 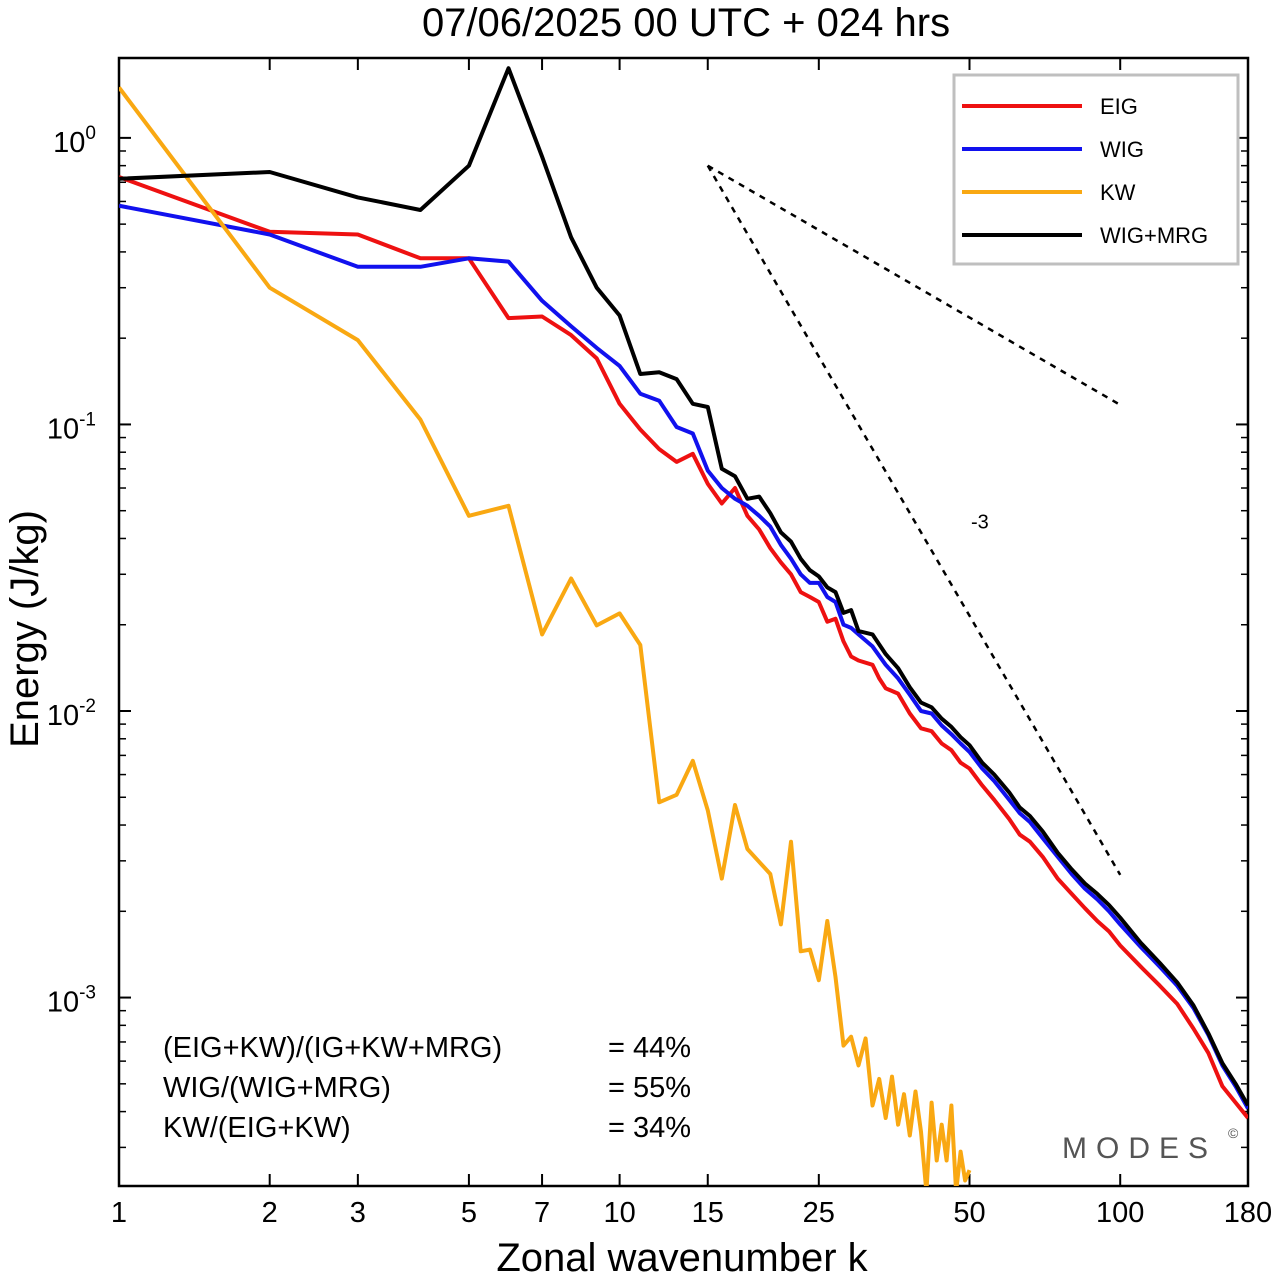 I want to click on x-tick-label: 100, so click(x=1120, y=1213).